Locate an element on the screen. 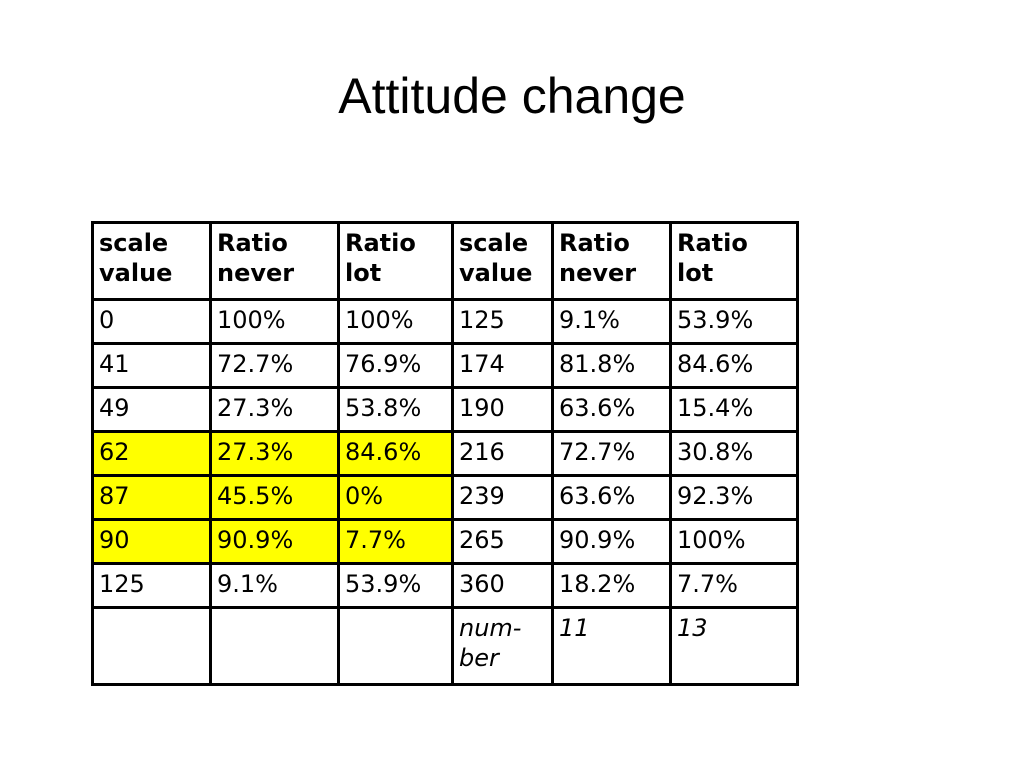 Image resolution: width=1024 pixels, height=768 pixels. number-label-part2: ber is located at coordinates (479, 658).